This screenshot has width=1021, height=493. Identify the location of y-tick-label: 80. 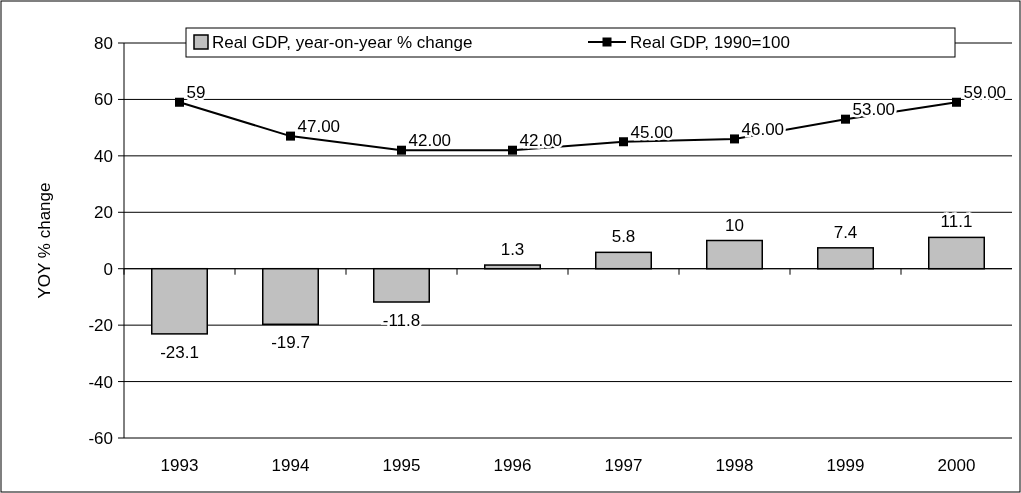
(103, 43).